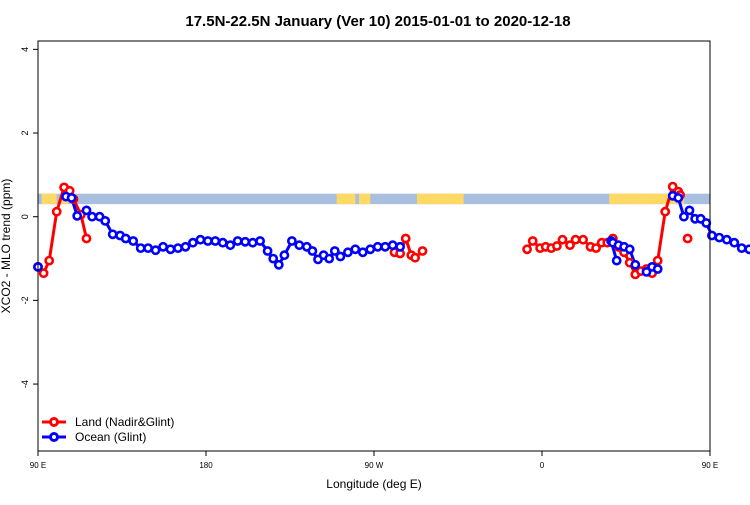  What do you see at coordinates (25, 384) in the screenshot?
I see `y-tick-label: -4` at bounding box center [25, 384].